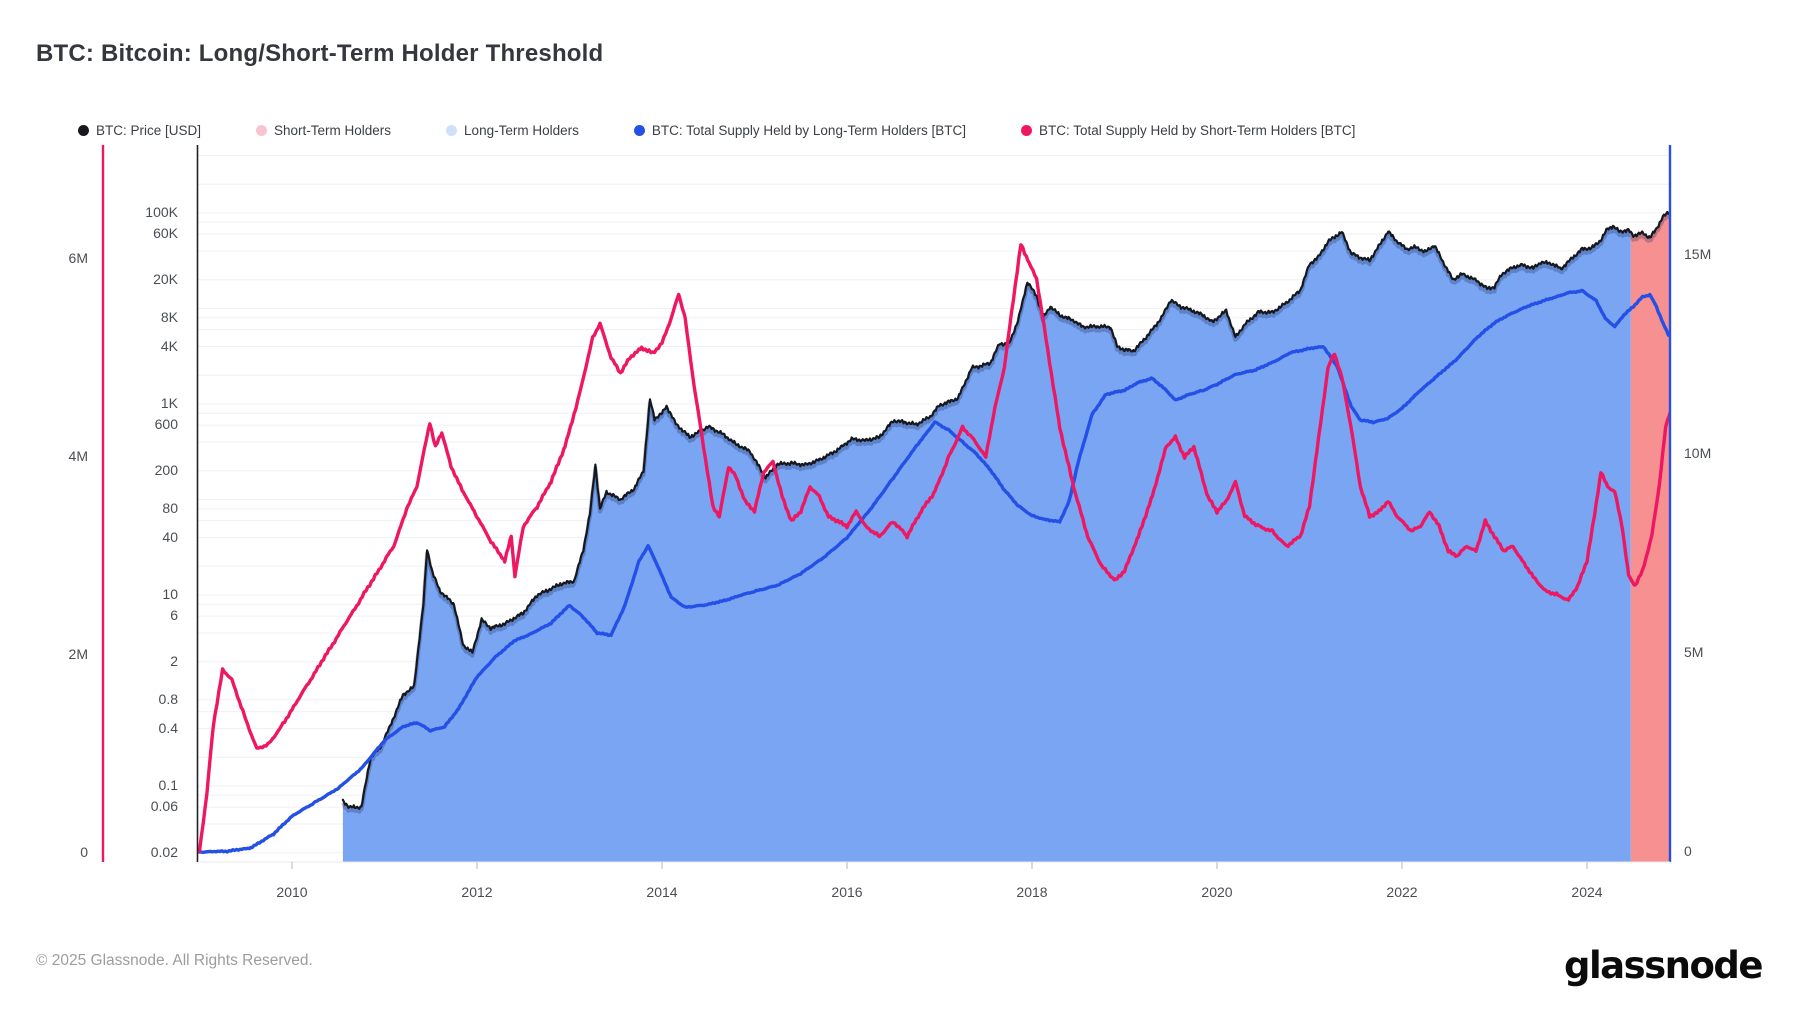 The image size is (1800, 1013). I want to click on price-axis-tick: 10, so click(170, 594).